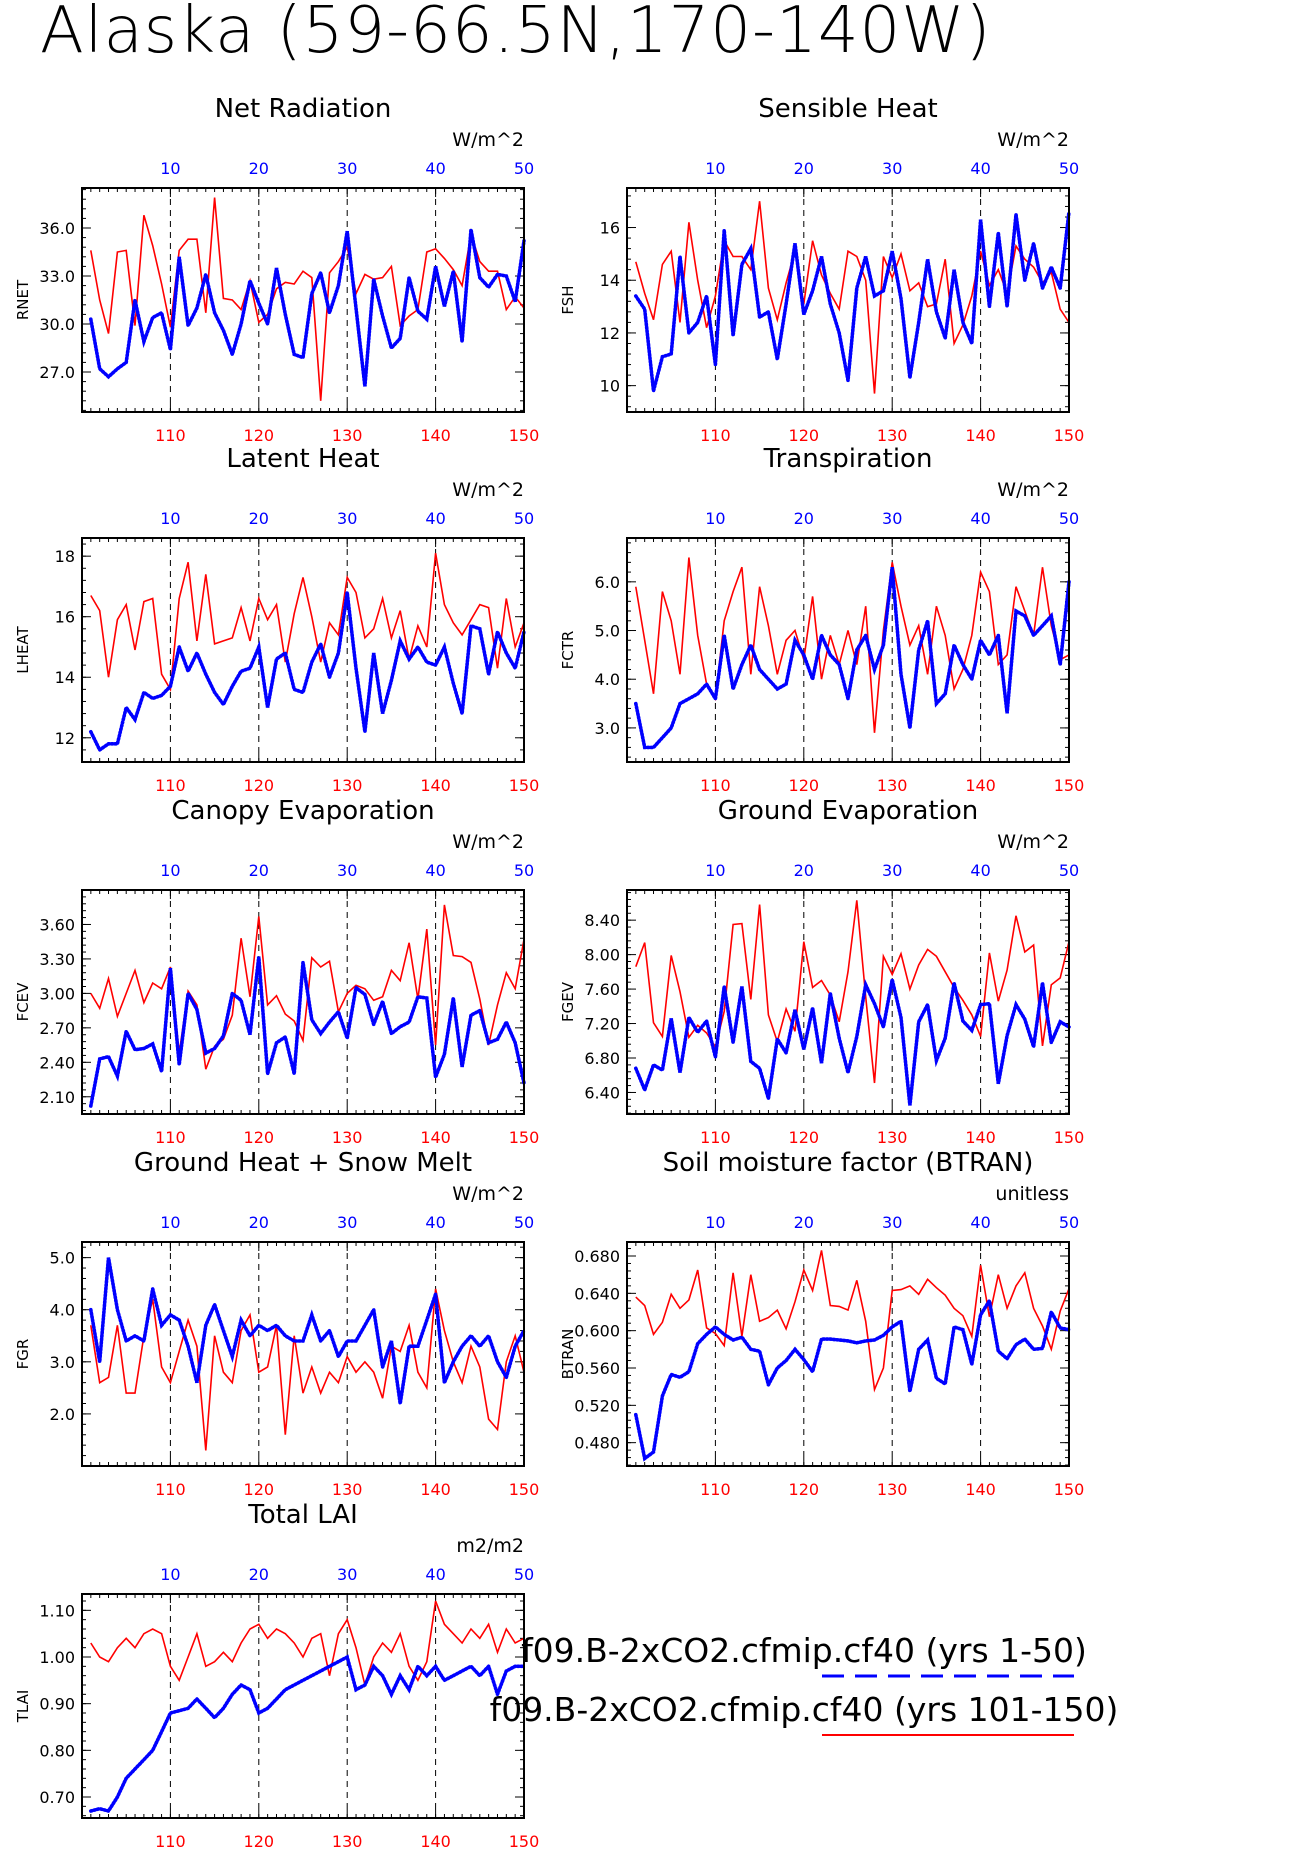 This screenshot has width=1292, height=1849. What do you see at coordinates (303, 1163) in the screenshot?
I see `panel-title: Ground Heat + Snow Melt` at bounding box center [303, 1163].